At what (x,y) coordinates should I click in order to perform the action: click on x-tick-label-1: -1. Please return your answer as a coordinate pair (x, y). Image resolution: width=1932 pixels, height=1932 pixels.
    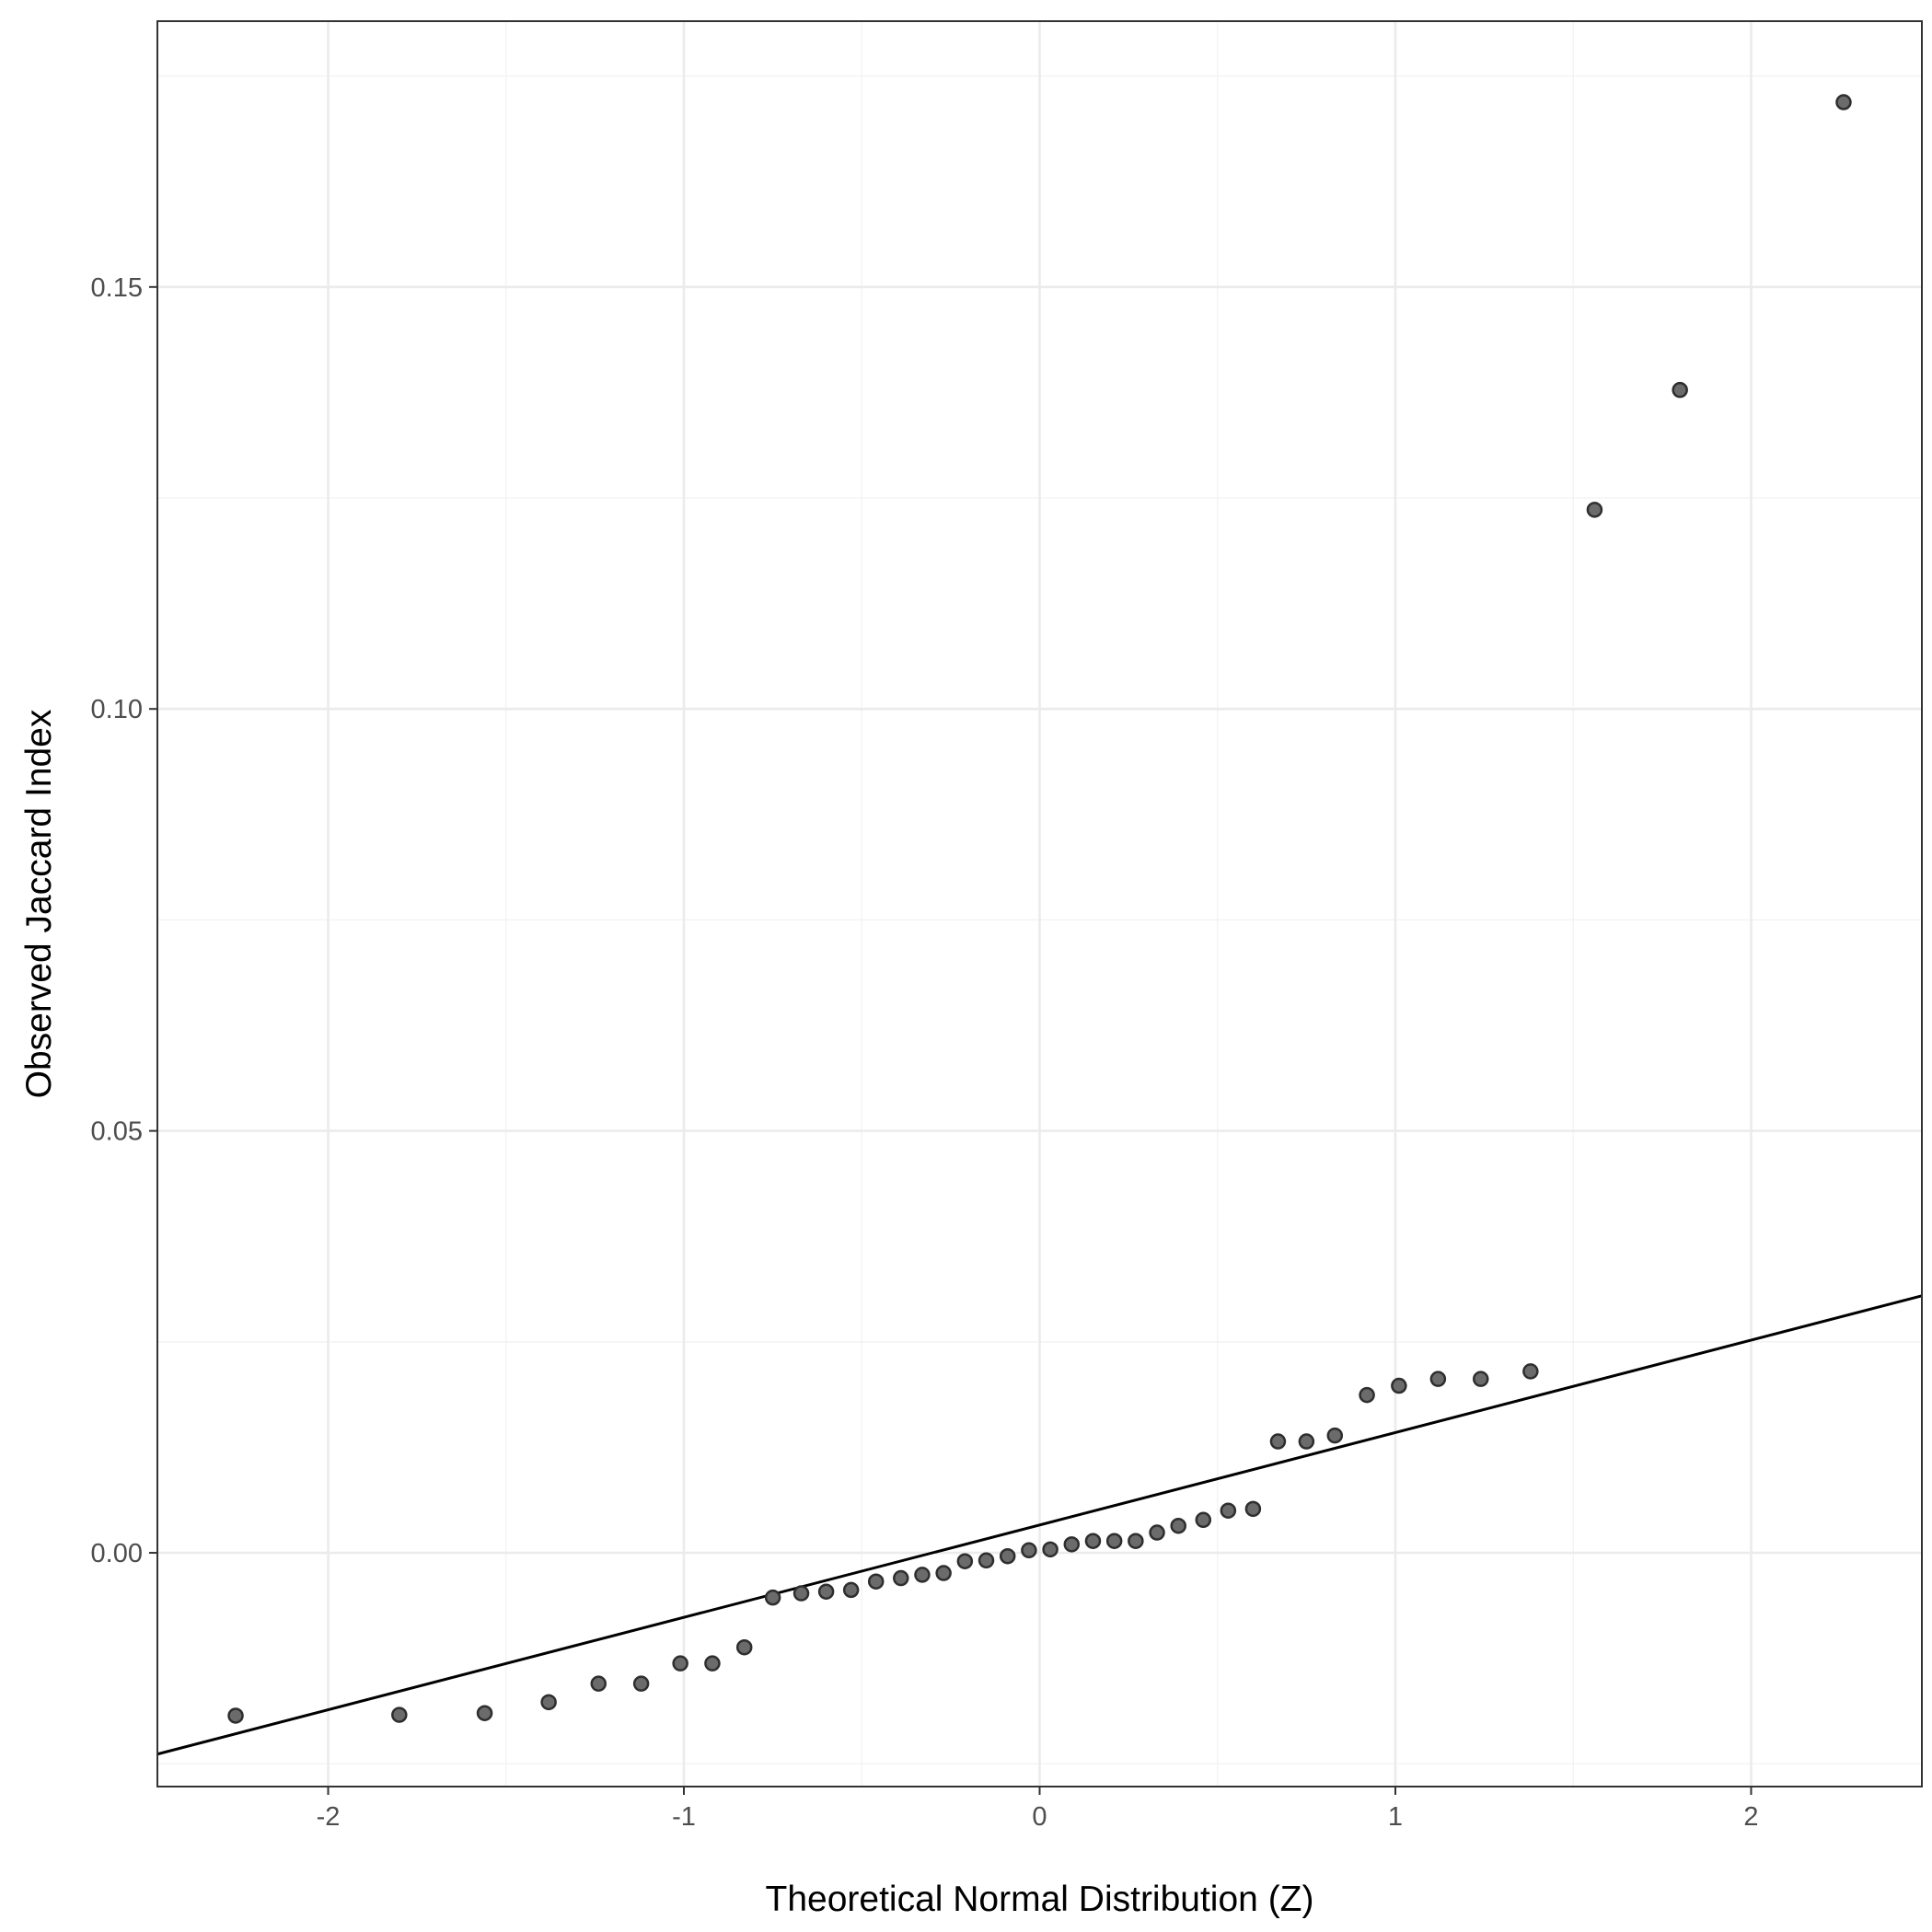
    Looking at the image, I should click on (684, 1817).